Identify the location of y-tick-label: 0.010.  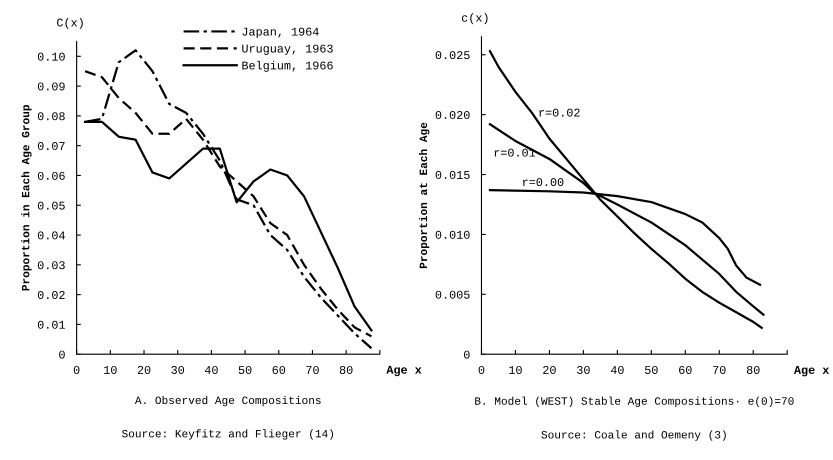
(453, 234).